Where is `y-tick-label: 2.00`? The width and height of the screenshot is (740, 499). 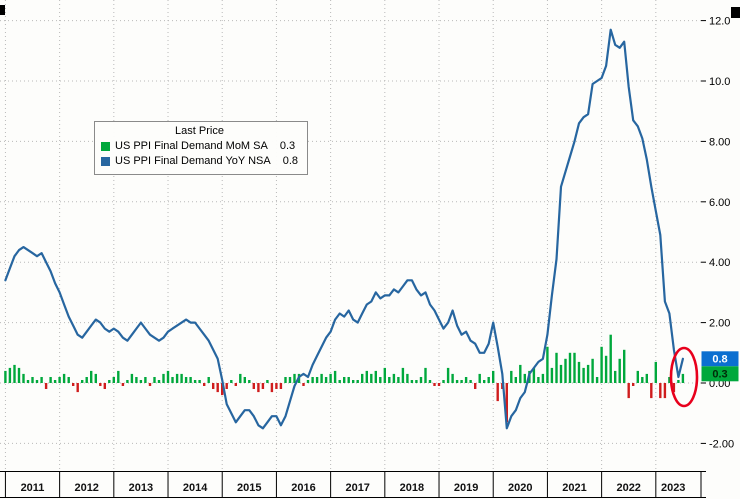
y-tick-label: 2.00 is located at coordinates (719, 324).